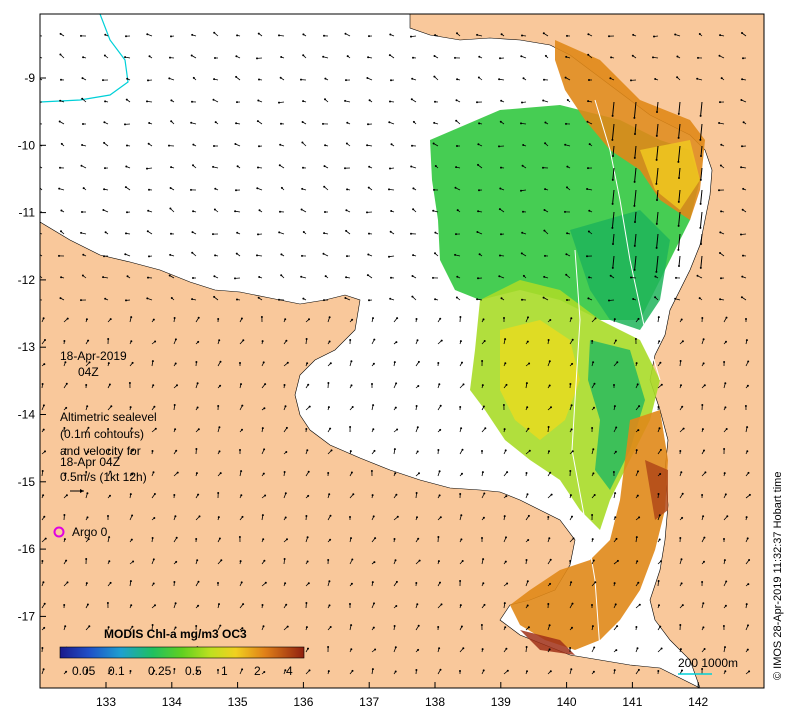  I want to click on legend-line-4: 18-Apr 04Z, so click(90, 462).